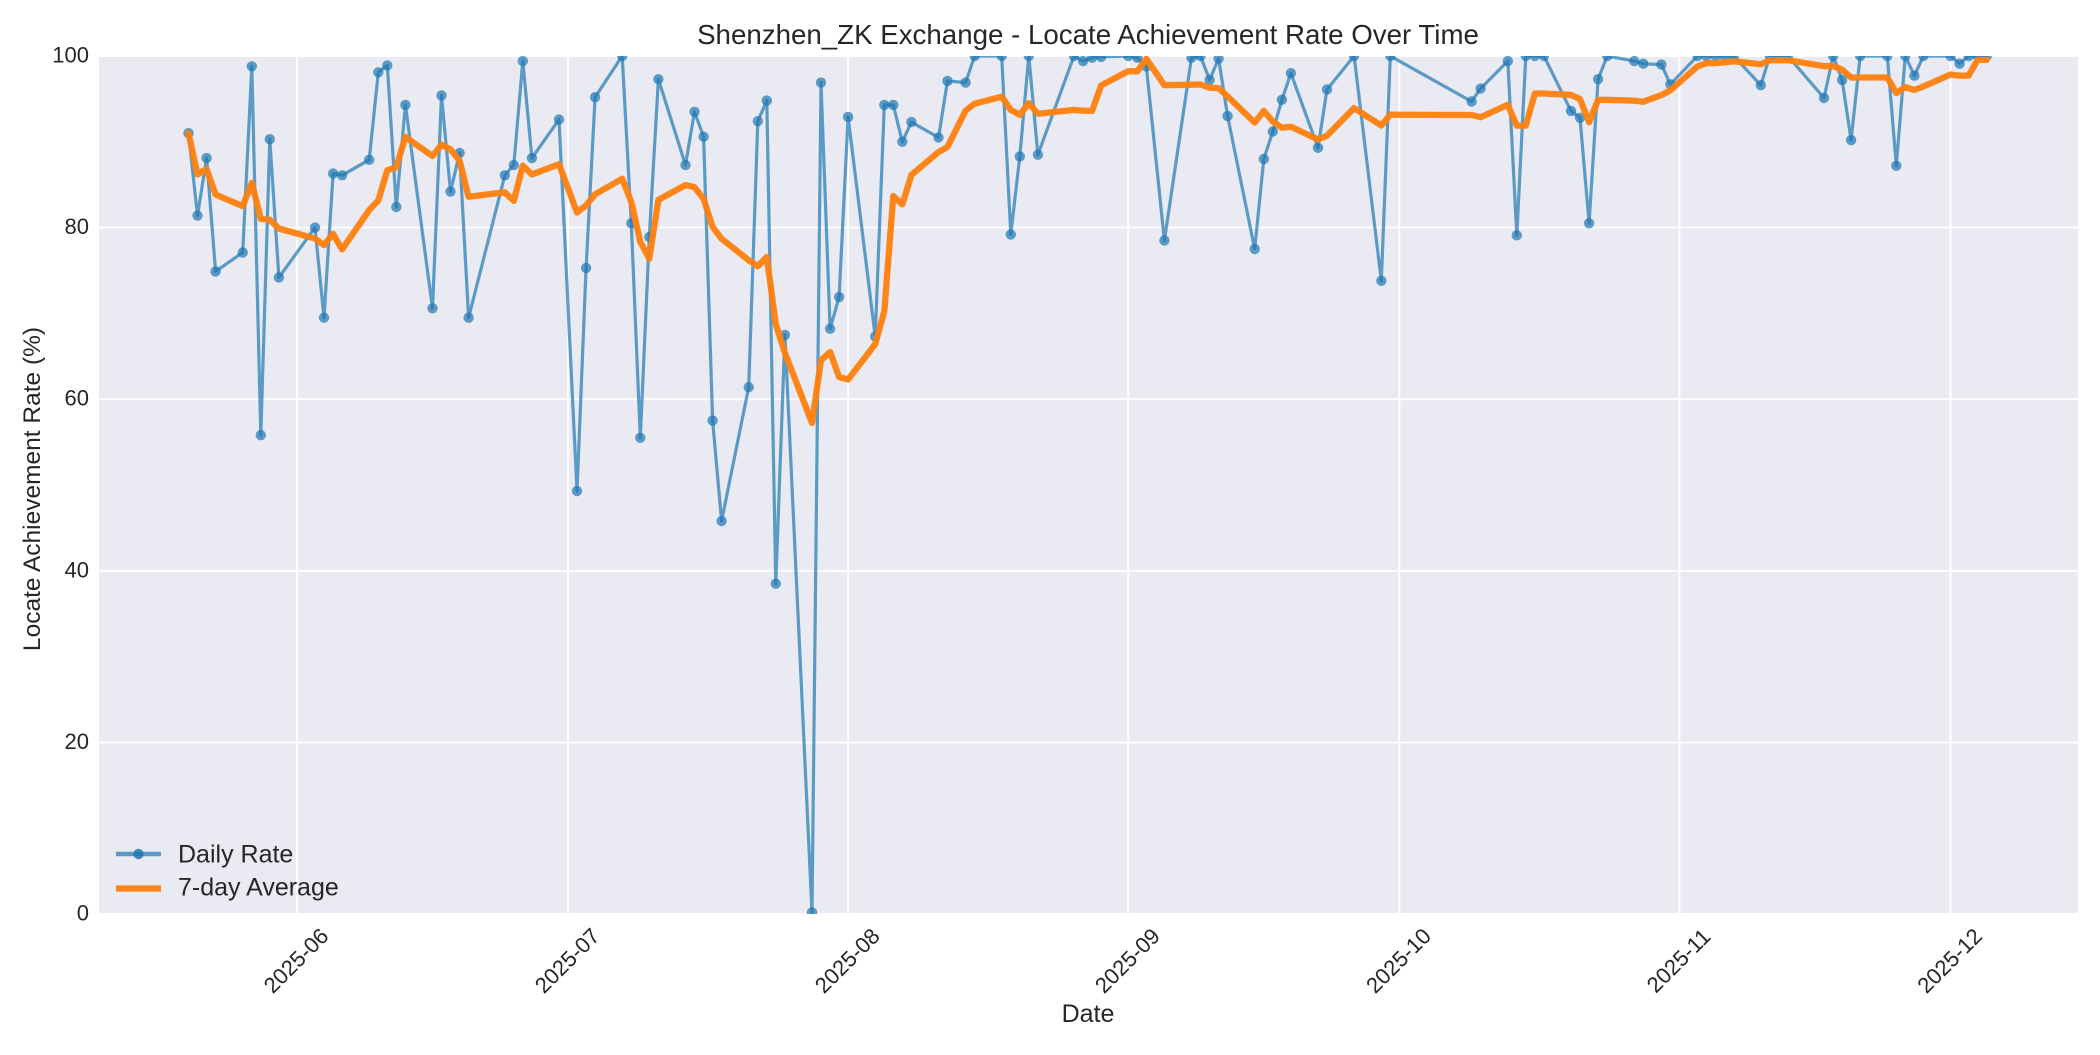  Describe the element at coordinates (258, 888) in the screenshot. I see `svg-text: 7-day Average` at that location.